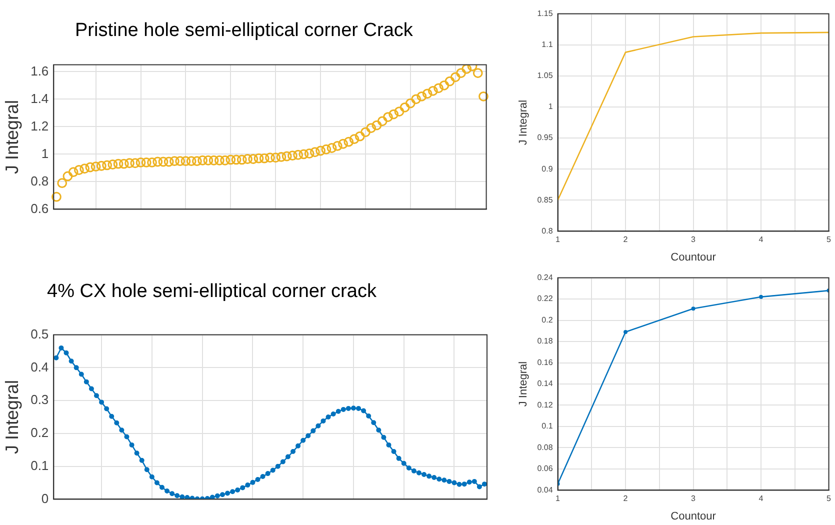 This screenshot has width=835, height=525. Describe the element at coordinates (39, 98) in the screenshot. I see `y-tick-label: 1.4` at that location.